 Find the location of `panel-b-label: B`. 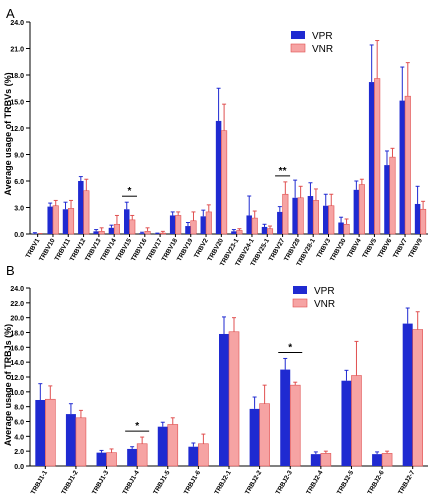

panel-b-label: B is located at coordinates (10, 270).